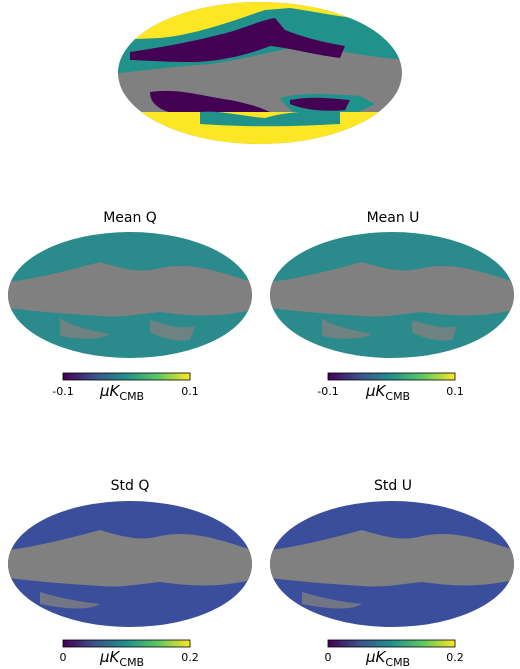 This screenshot has height=669, width=520. I want to click on std-q-unit: μKCMB, so click(122, 658).